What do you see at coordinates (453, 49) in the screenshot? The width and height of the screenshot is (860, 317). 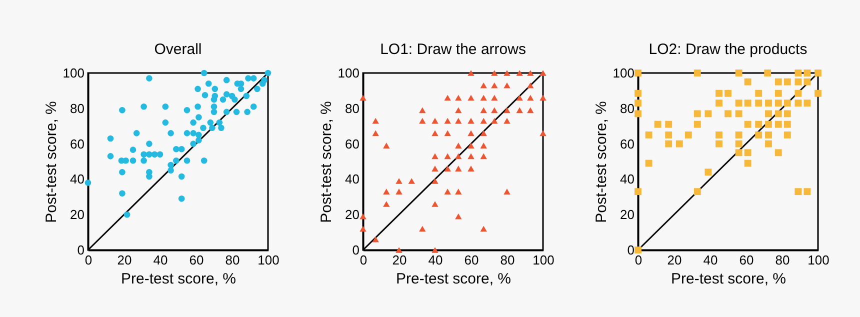 I see `chart-title: LO1: Draw the arrows` at bounding box center [453, 49].